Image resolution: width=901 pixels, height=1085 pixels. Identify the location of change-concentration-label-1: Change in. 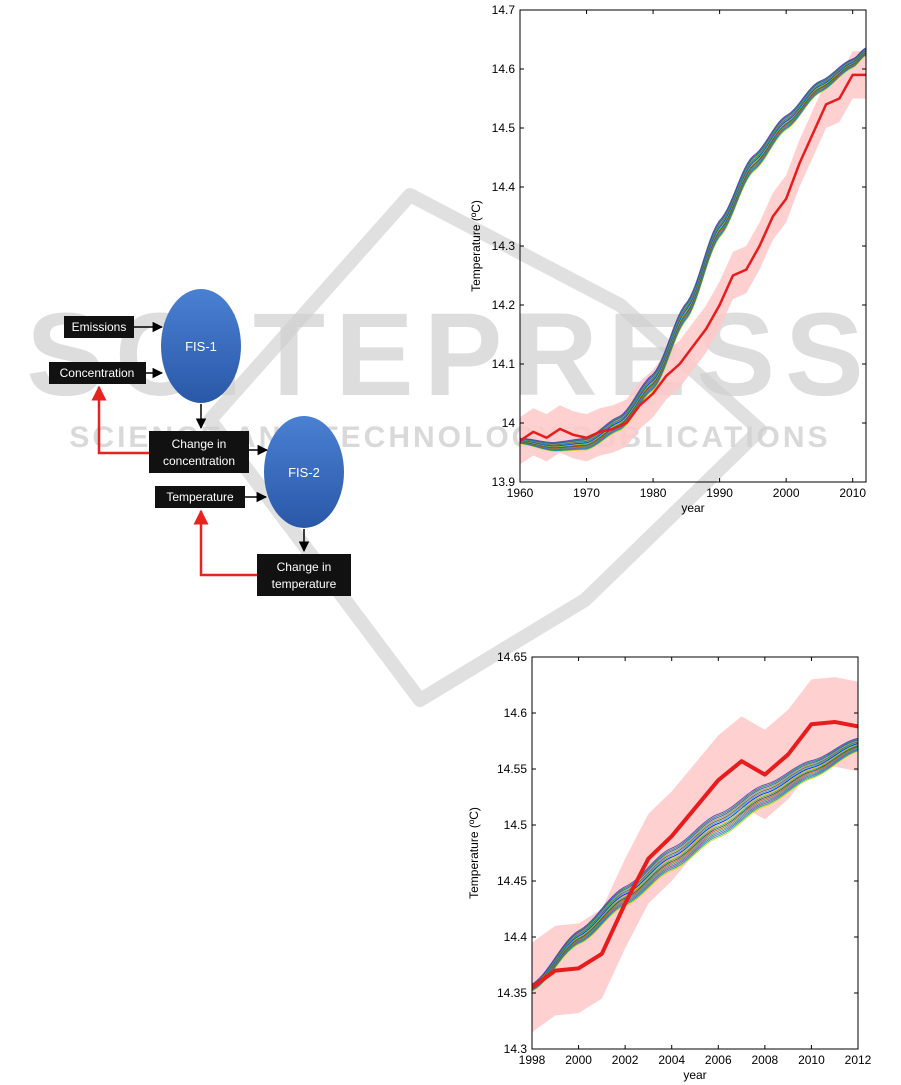
(199, 444).